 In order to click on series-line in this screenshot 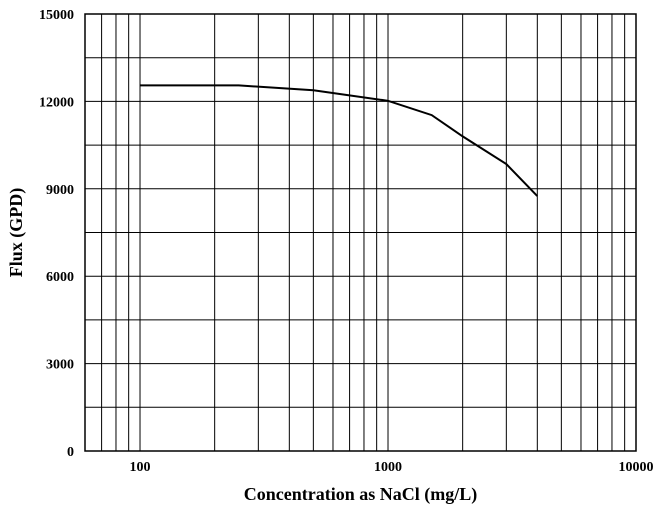, I will do `click(339, 140)`.